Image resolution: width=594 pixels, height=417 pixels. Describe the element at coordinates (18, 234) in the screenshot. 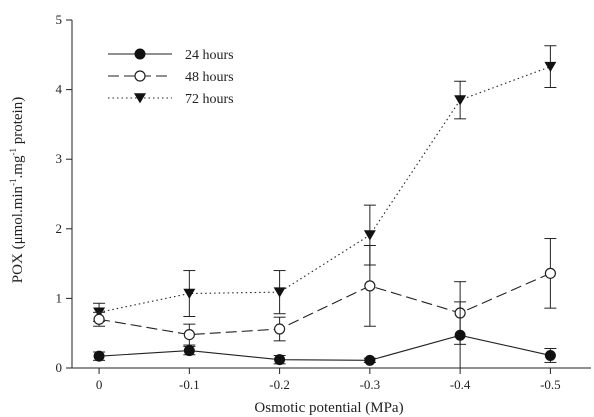

I see `y-axis-title-prefix: POX (μmol.min` at that location.